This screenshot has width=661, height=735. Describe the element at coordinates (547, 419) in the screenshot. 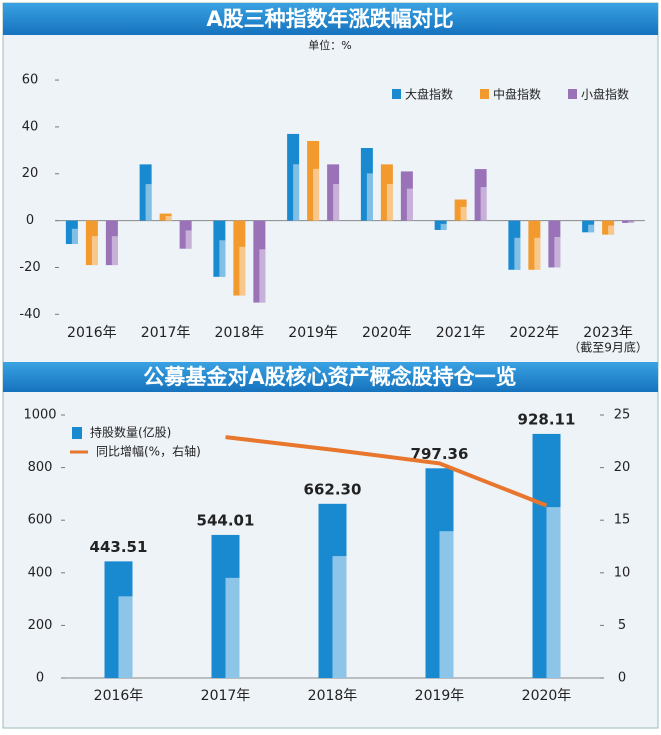

I see `value-label: 928.11` at that location.